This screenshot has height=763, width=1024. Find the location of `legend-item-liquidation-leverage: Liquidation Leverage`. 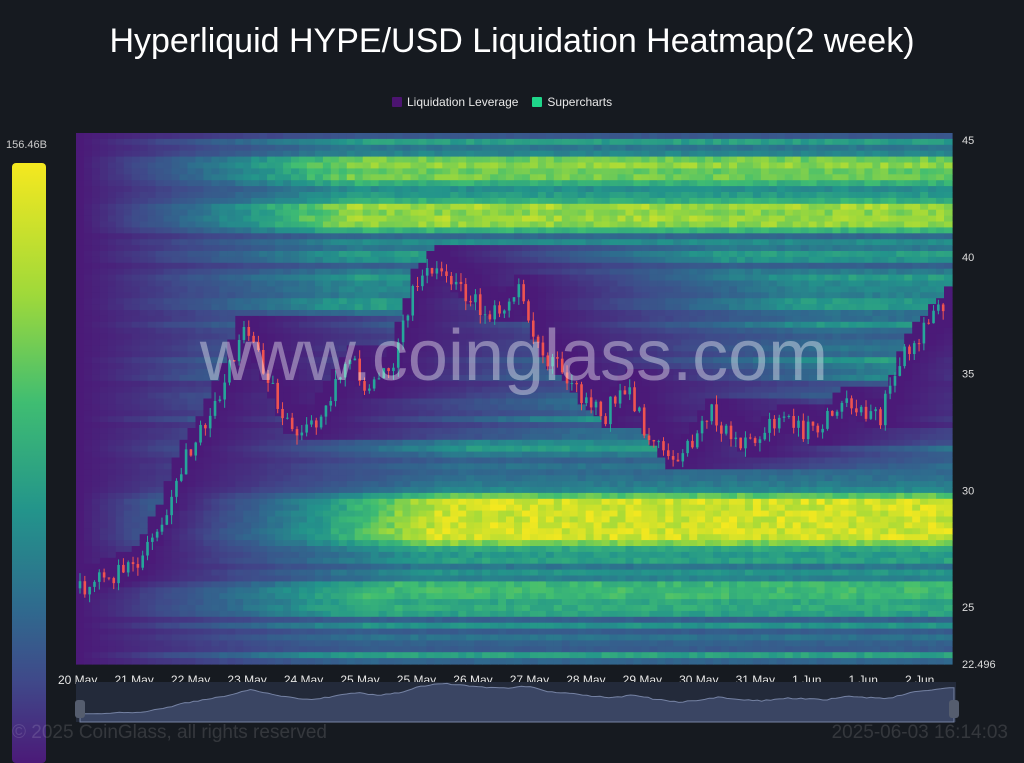

legend-item-liquidation-leverage: Liquidation Leverage is located at coordinates (455, 102).